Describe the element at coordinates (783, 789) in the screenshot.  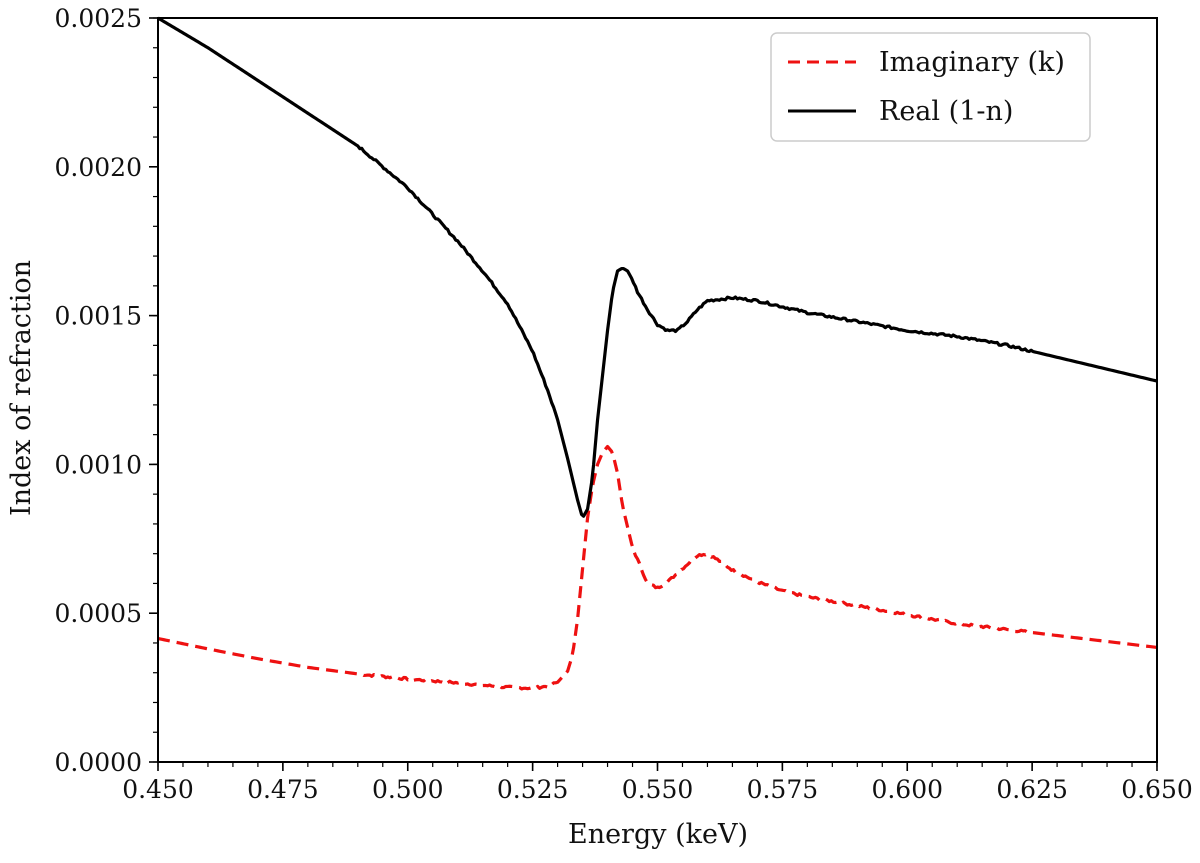
I see `x-tick-label: 0.575` at that location.